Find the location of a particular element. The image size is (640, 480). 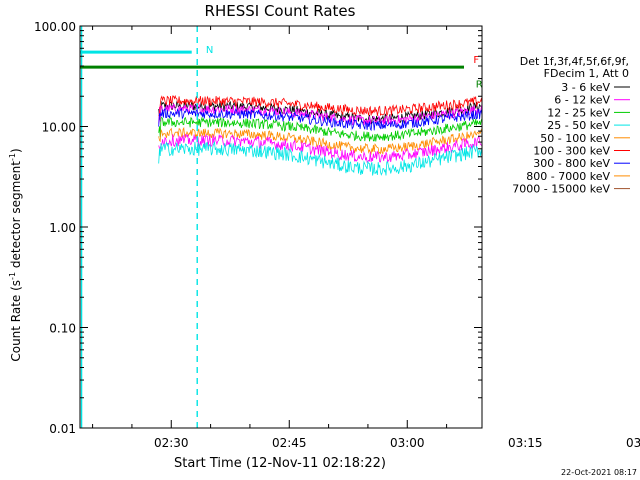

y-tick-label: 0.01 is located at coordinates (62, 429).